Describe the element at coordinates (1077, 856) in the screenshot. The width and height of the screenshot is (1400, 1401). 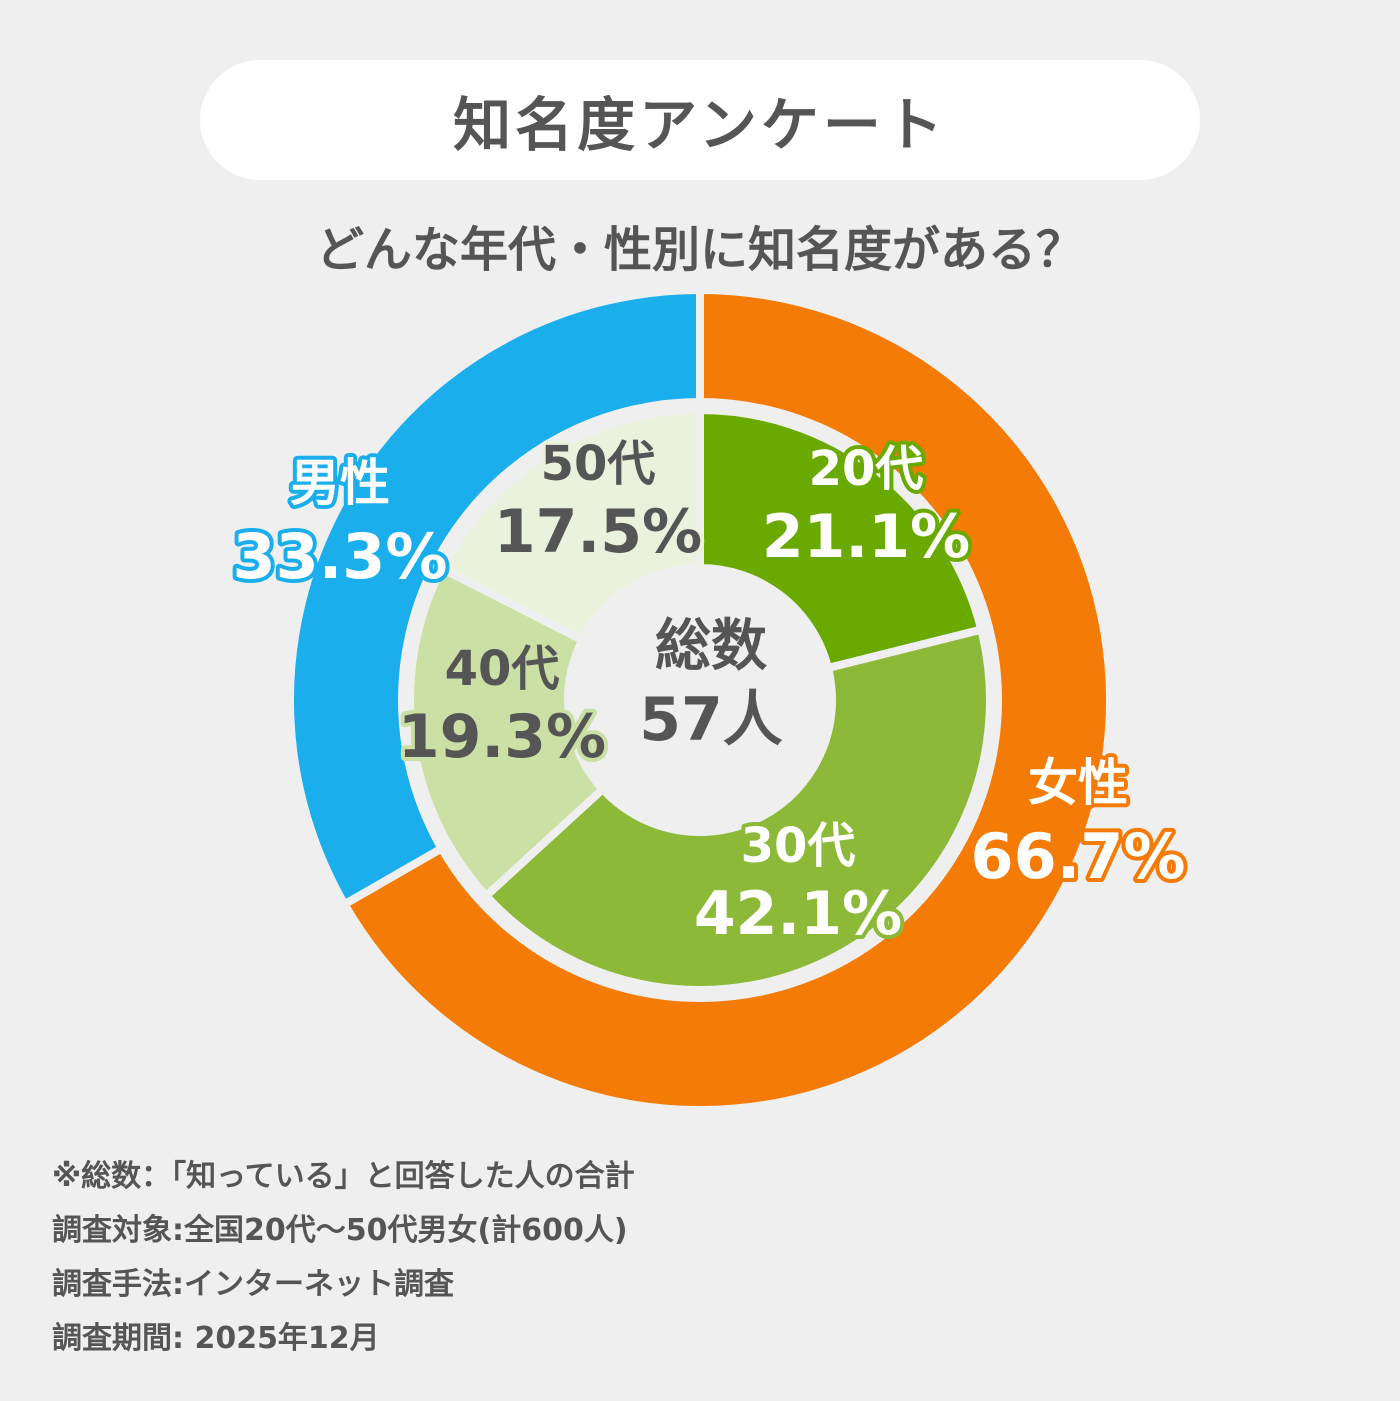
I see `outer-slice-value-0: 66.7%` at that location.